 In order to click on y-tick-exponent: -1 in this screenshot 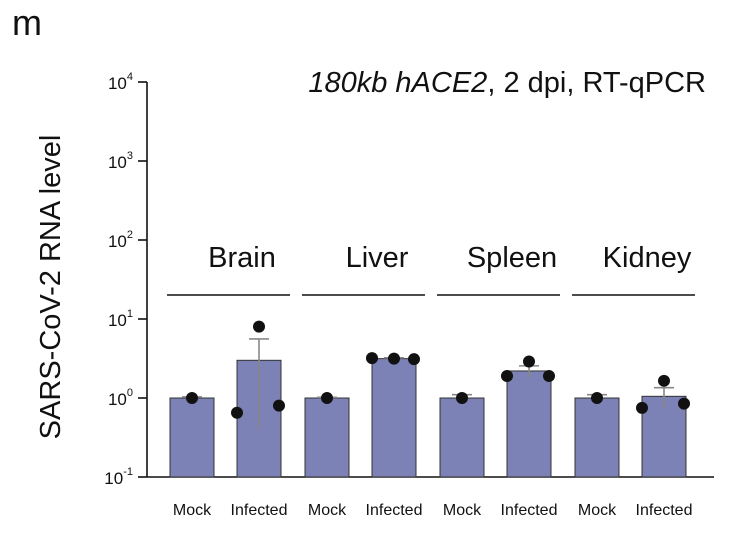, I will do `click(128, 472)`.